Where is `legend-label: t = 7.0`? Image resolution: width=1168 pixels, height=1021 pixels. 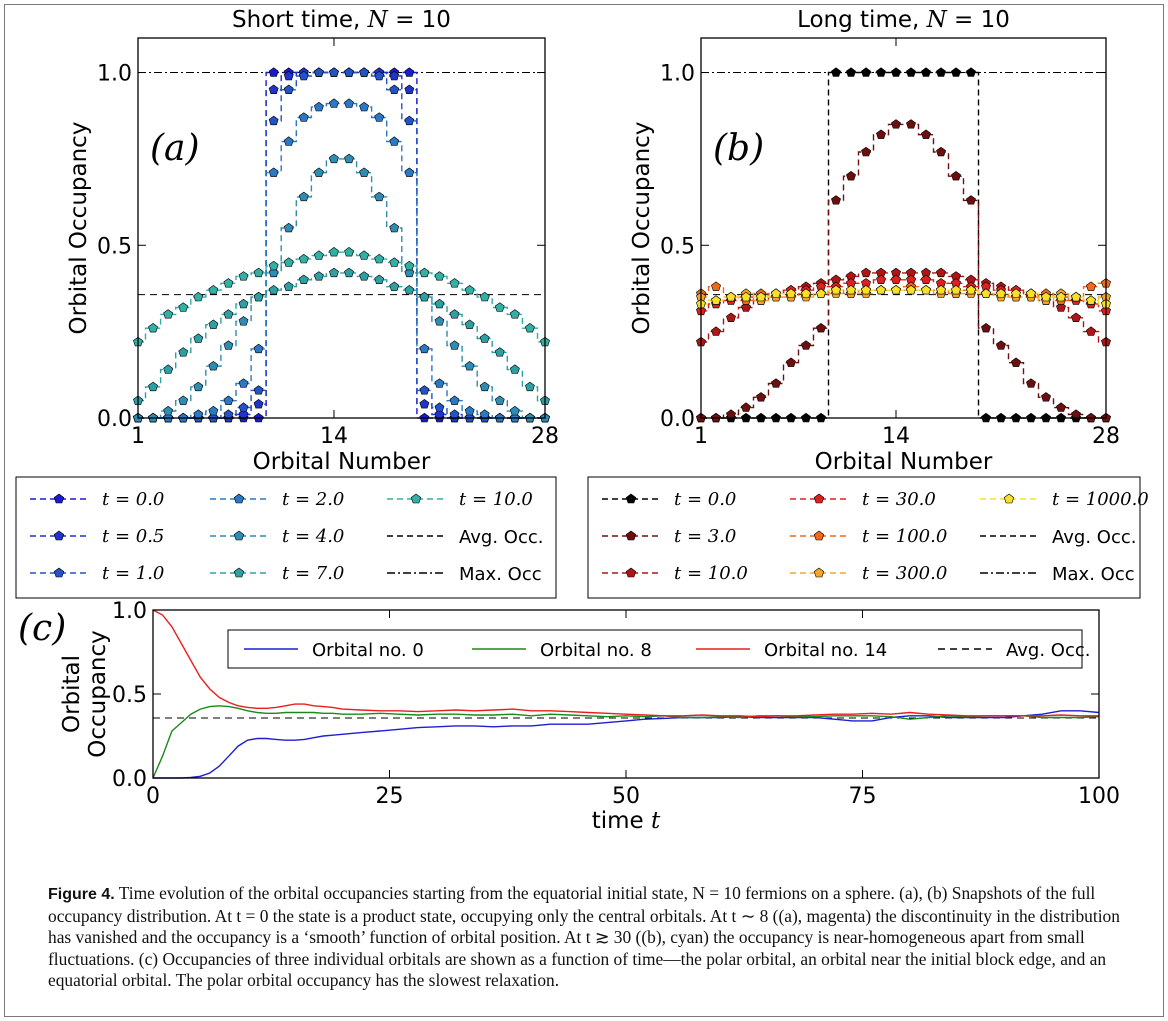 legend-label: t = 7.0 is located at coordinates (313, 573).